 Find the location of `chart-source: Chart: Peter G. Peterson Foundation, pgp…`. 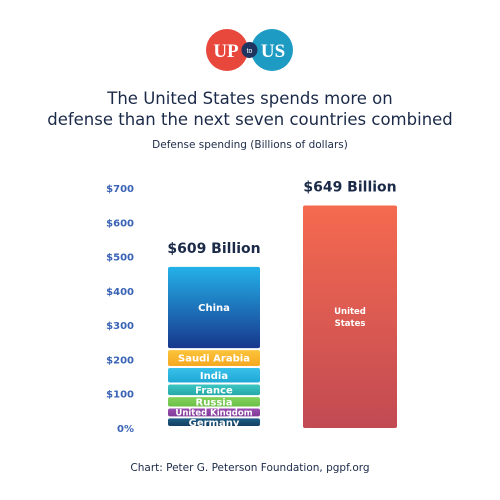

chart-source: Chart: Peter G. Peterson Foundation, pgp… is located at coordinates (250, 468).